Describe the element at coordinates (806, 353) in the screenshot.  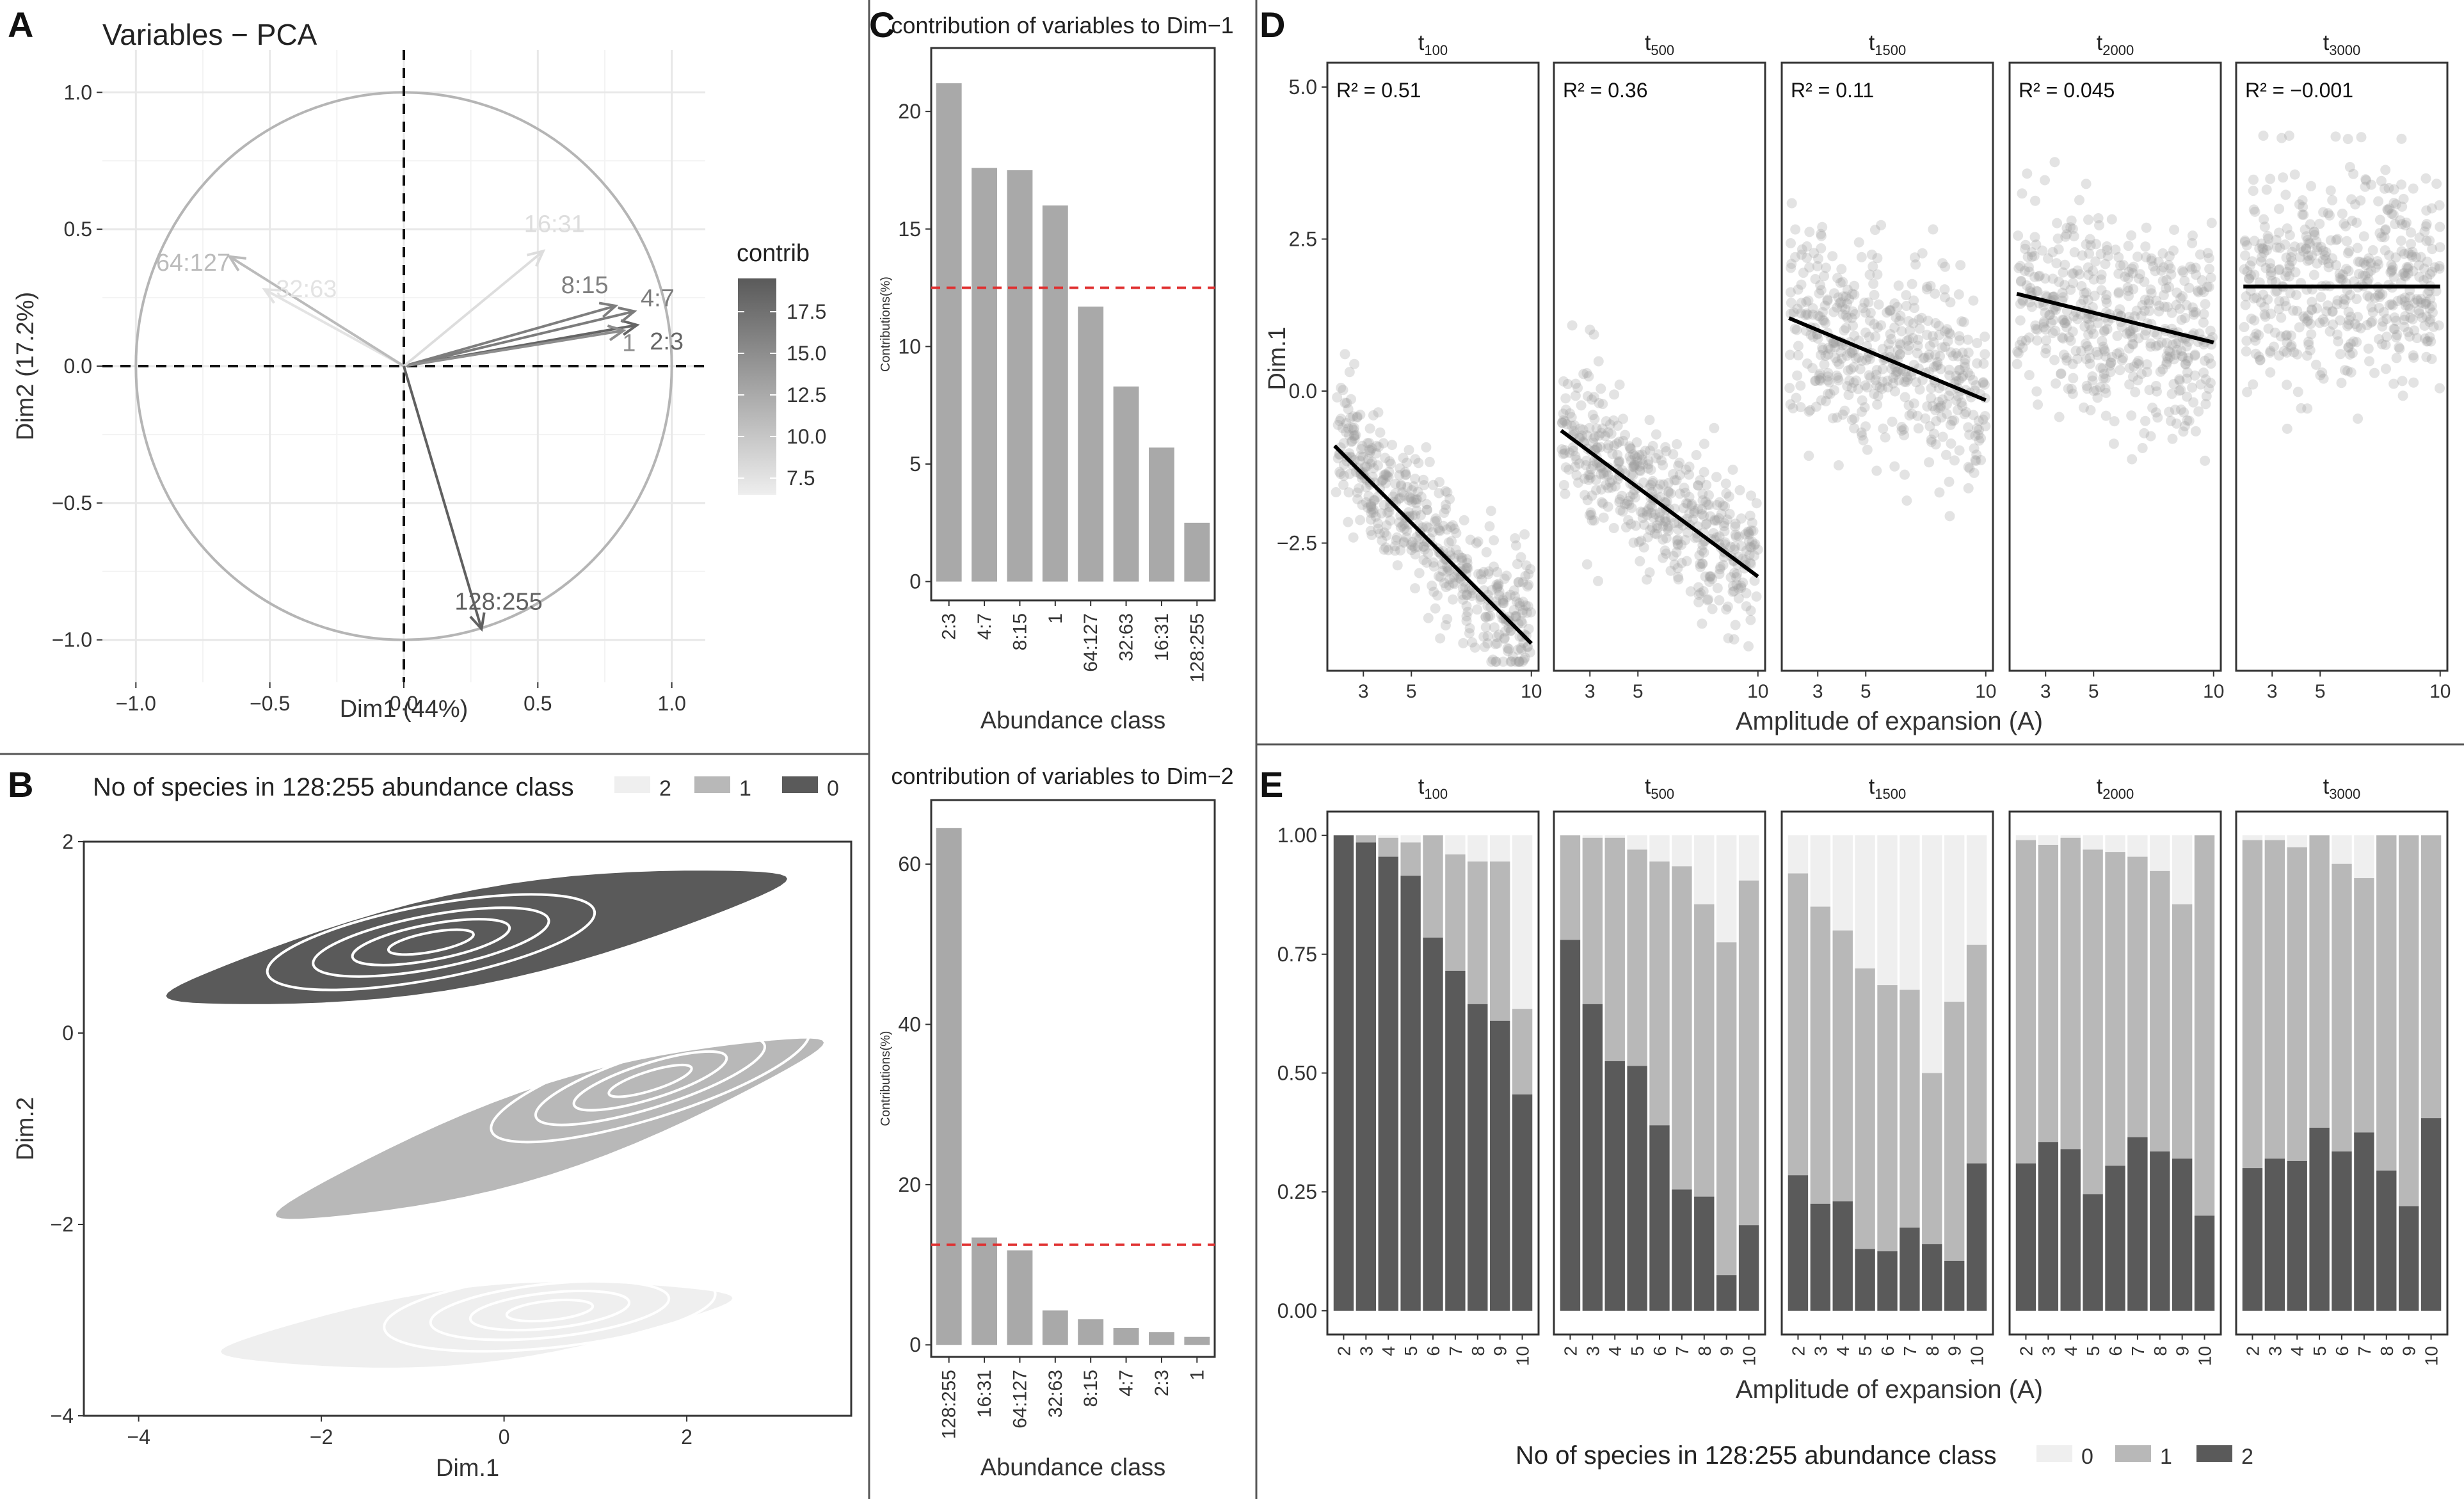
I see `legend-tick-label: 15.0` at that location.